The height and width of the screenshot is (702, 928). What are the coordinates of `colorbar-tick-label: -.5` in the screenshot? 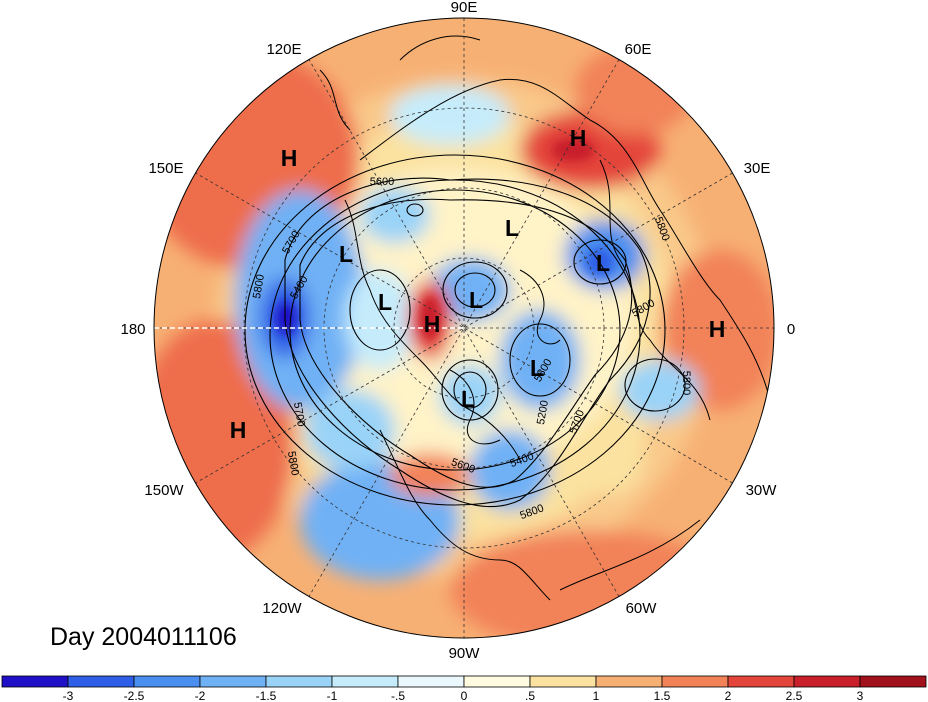 It's located at (398, 695).